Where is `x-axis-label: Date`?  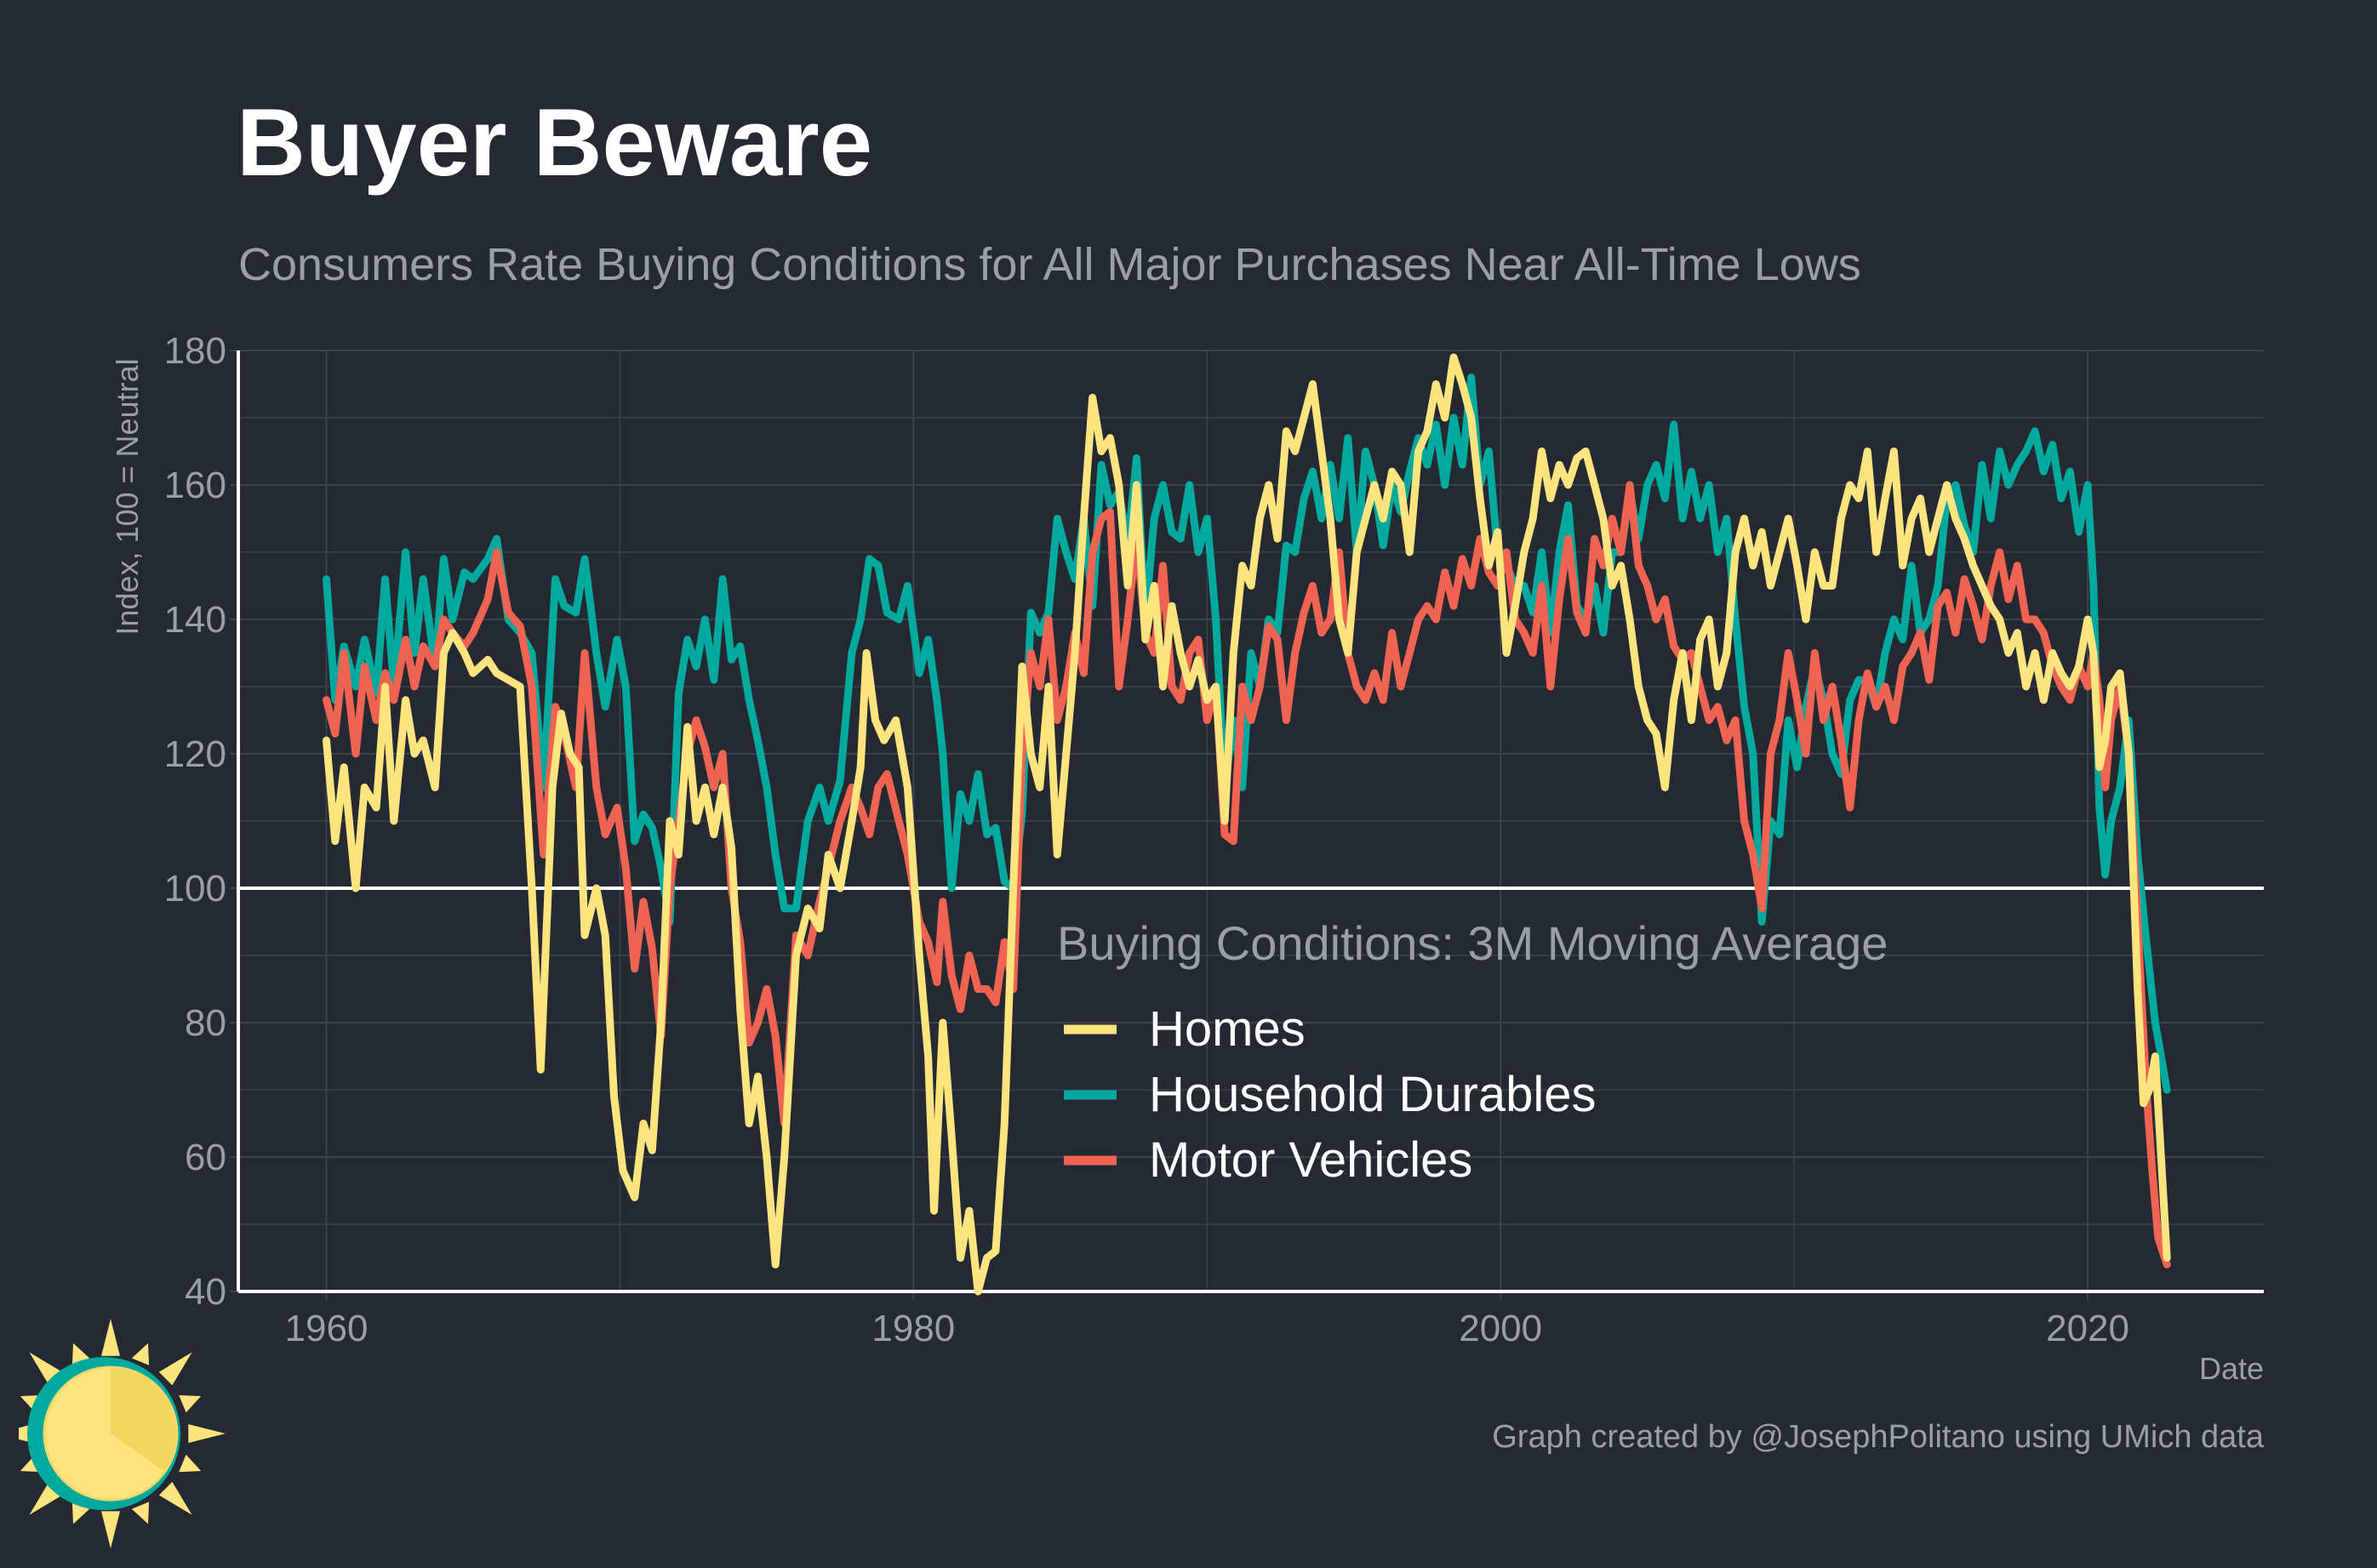
x-axis-label: Date is located at coordinates (2231, 1368).